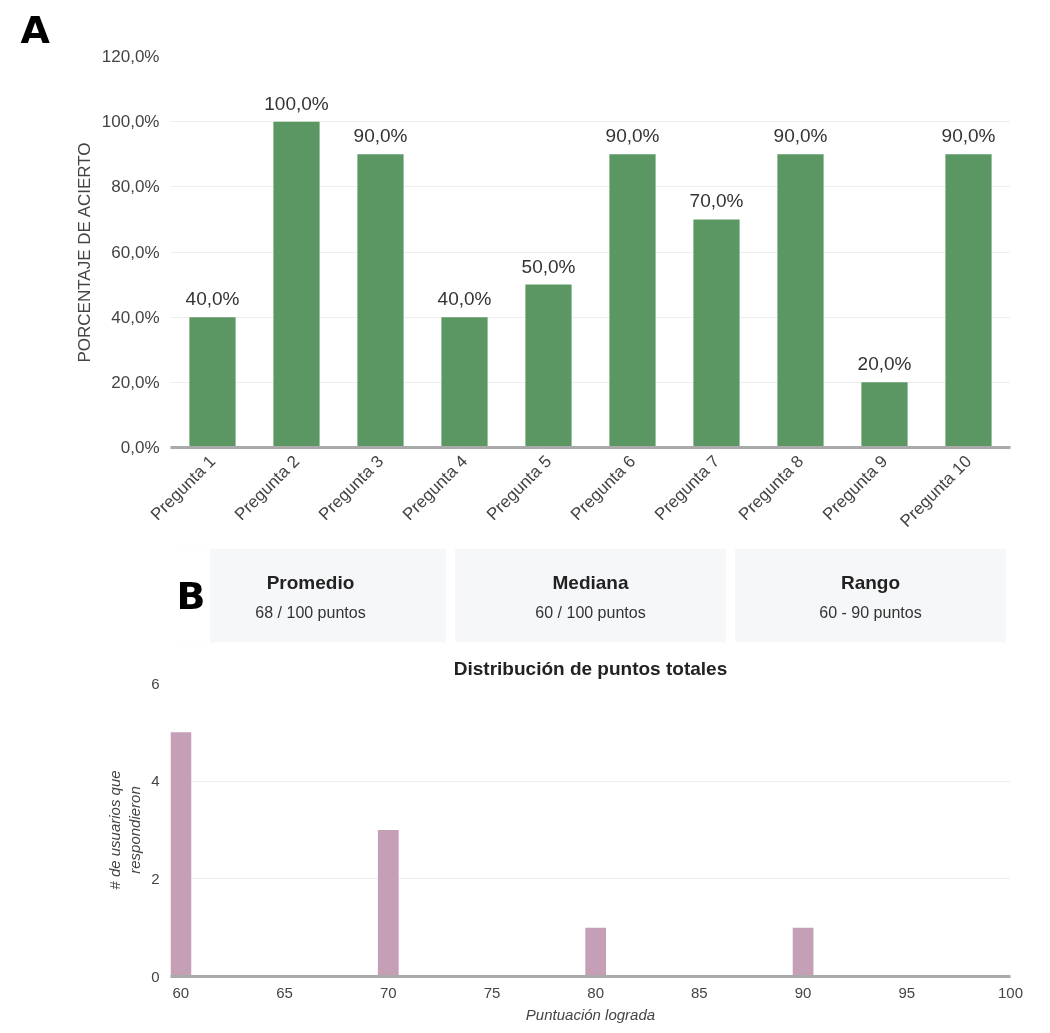 This screenshot has height=1033, width=1050. What do you see at coordinates (310, 582) in the screenshot?
I see `category-label: Promedio` at bounding box center [310, 582].